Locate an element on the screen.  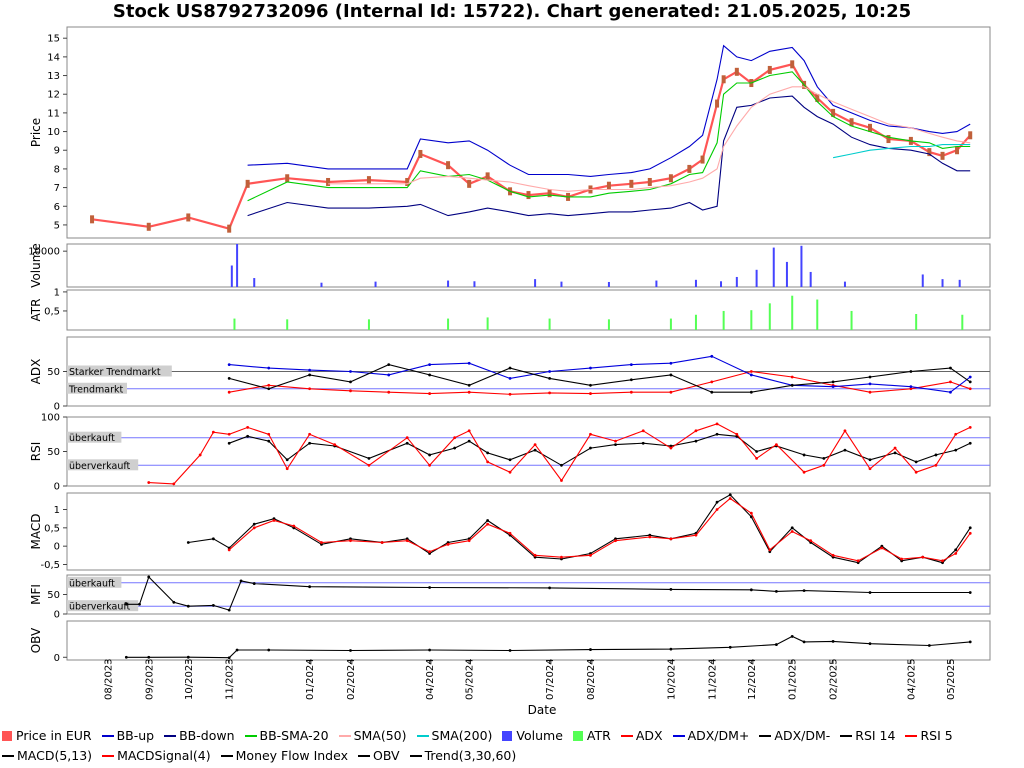
x-tick-label: 04/2024 is located at coordinates (430, 679).